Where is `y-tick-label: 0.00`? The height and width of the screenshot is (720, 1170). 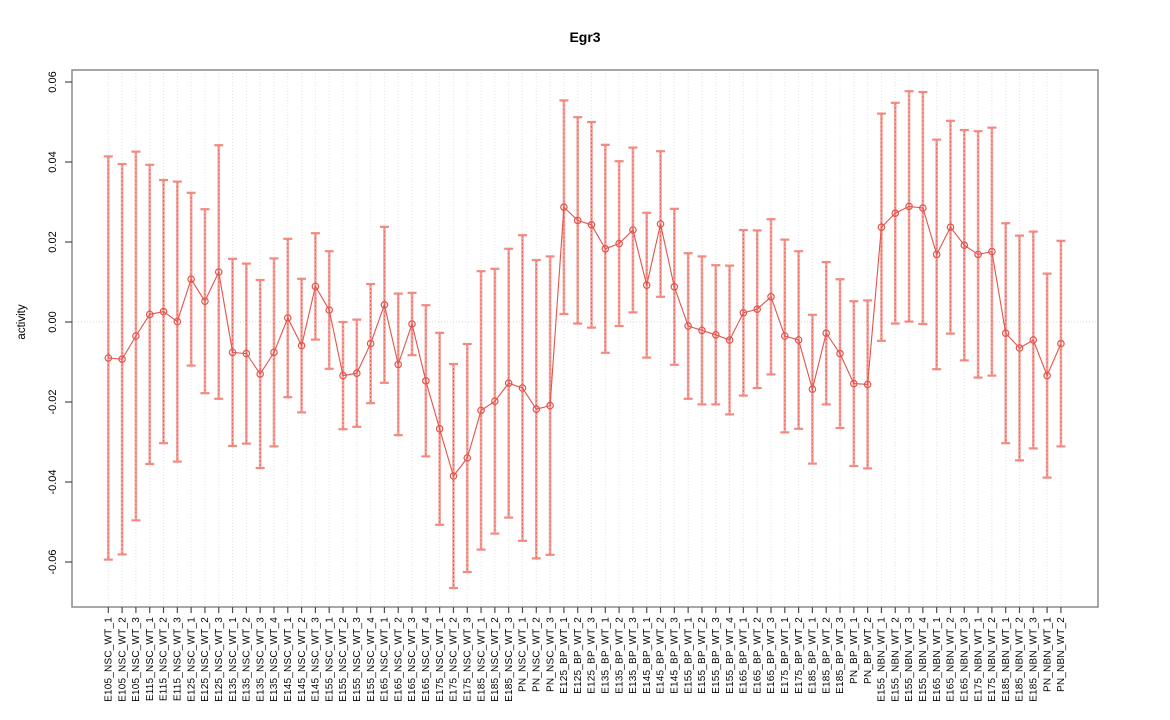 y-tick-label: 0.00 is located at coordinates (53, 321).